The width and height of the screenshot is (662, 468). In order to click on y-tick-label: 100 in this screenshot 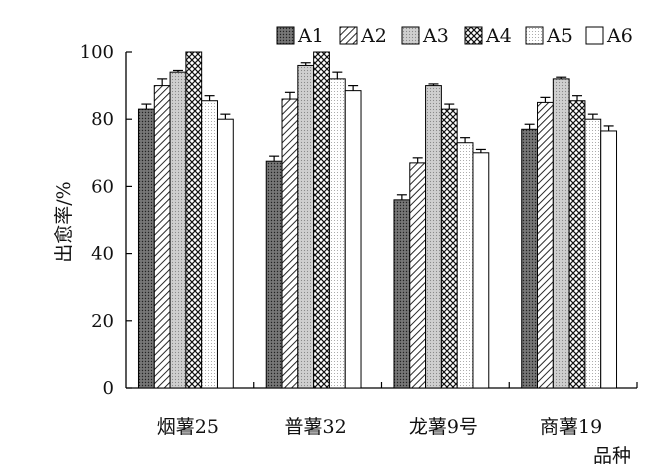, I will do `click(97, 52)`.